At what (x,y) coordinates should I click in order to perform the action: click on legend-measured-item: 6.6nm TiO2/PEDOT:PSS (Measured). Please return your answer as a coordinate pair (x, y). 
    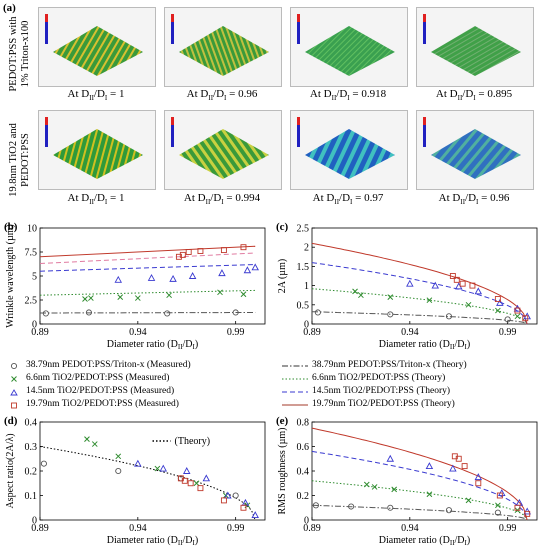
    Looking at the image, I should click on (98, 378).